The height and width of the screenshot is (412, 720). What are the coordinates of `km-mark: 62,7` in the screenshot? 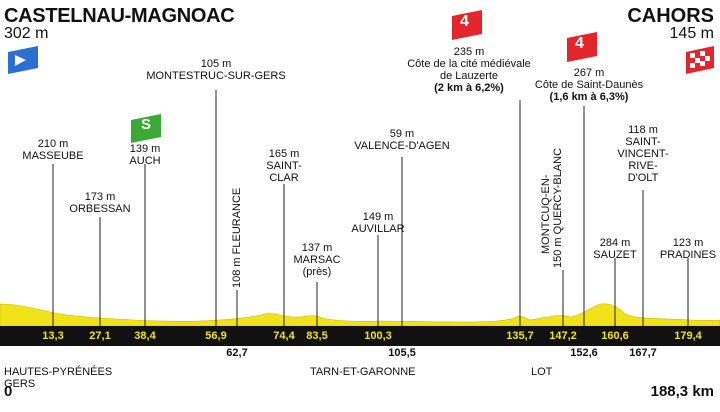 It's located at (237, 353).